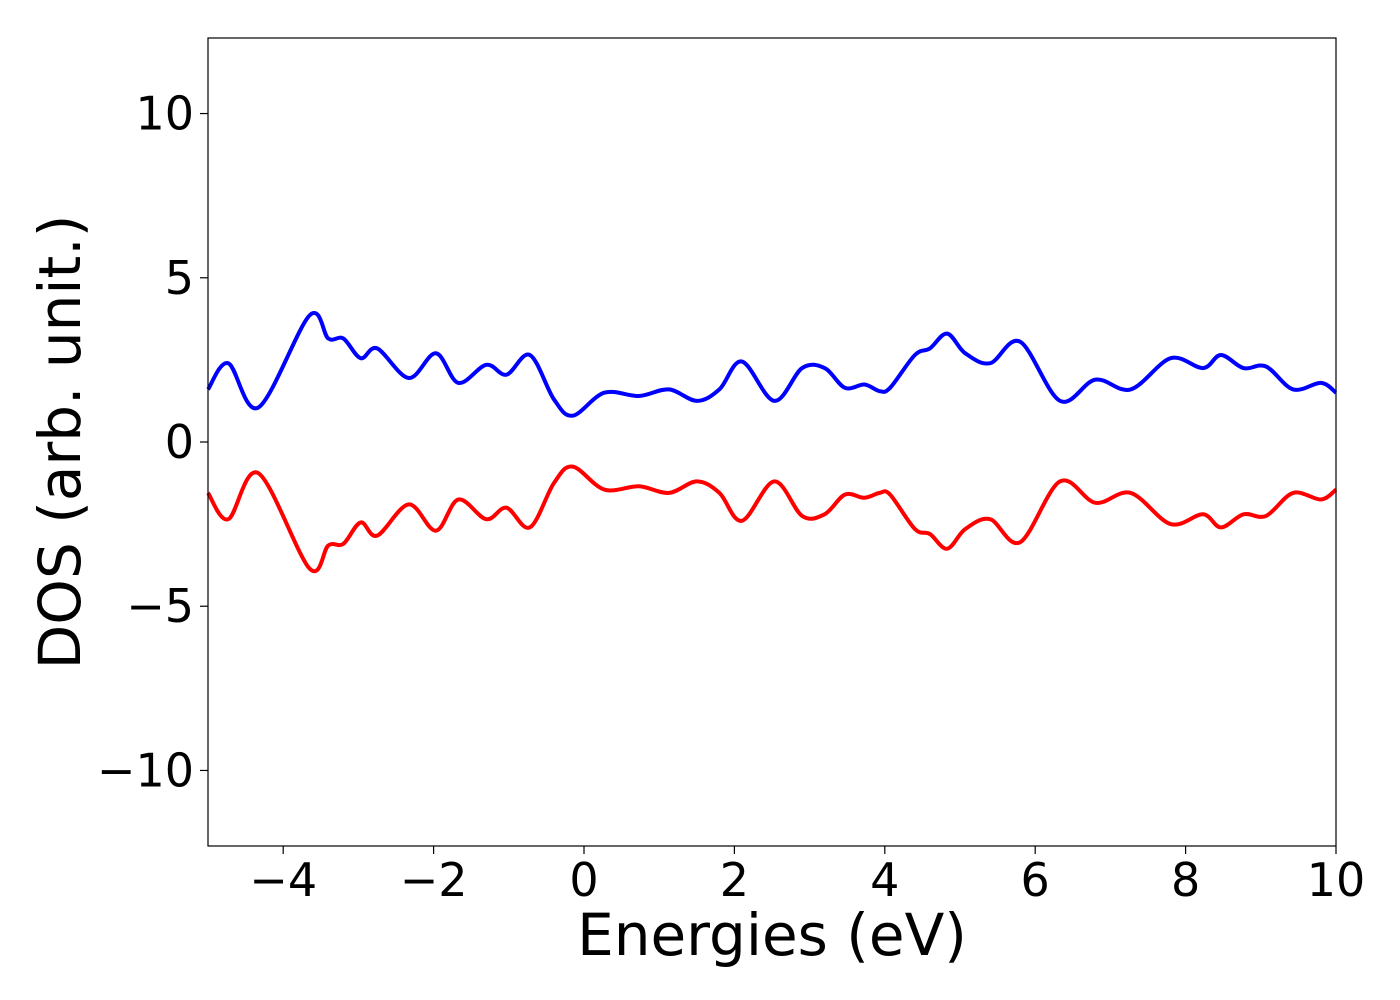 The image size is (1400, 1000). I want to click on x-tick-label: 2, so click(734, 880).